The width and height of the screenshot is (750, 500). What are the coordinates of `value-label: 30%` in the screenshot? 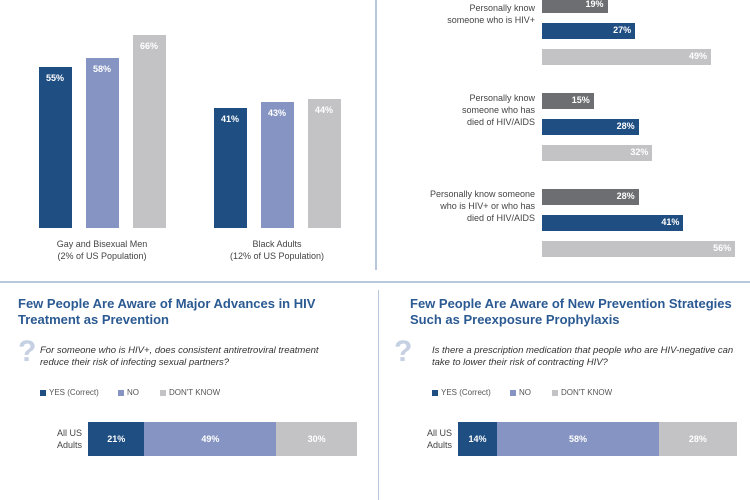 It's located at (316, 439).